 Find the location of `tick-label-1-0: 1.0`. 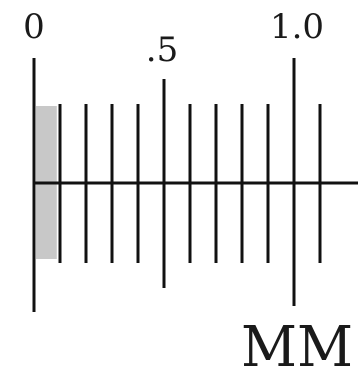

tick-label-1-0: 1.0 is located at coordinates (297, 27).